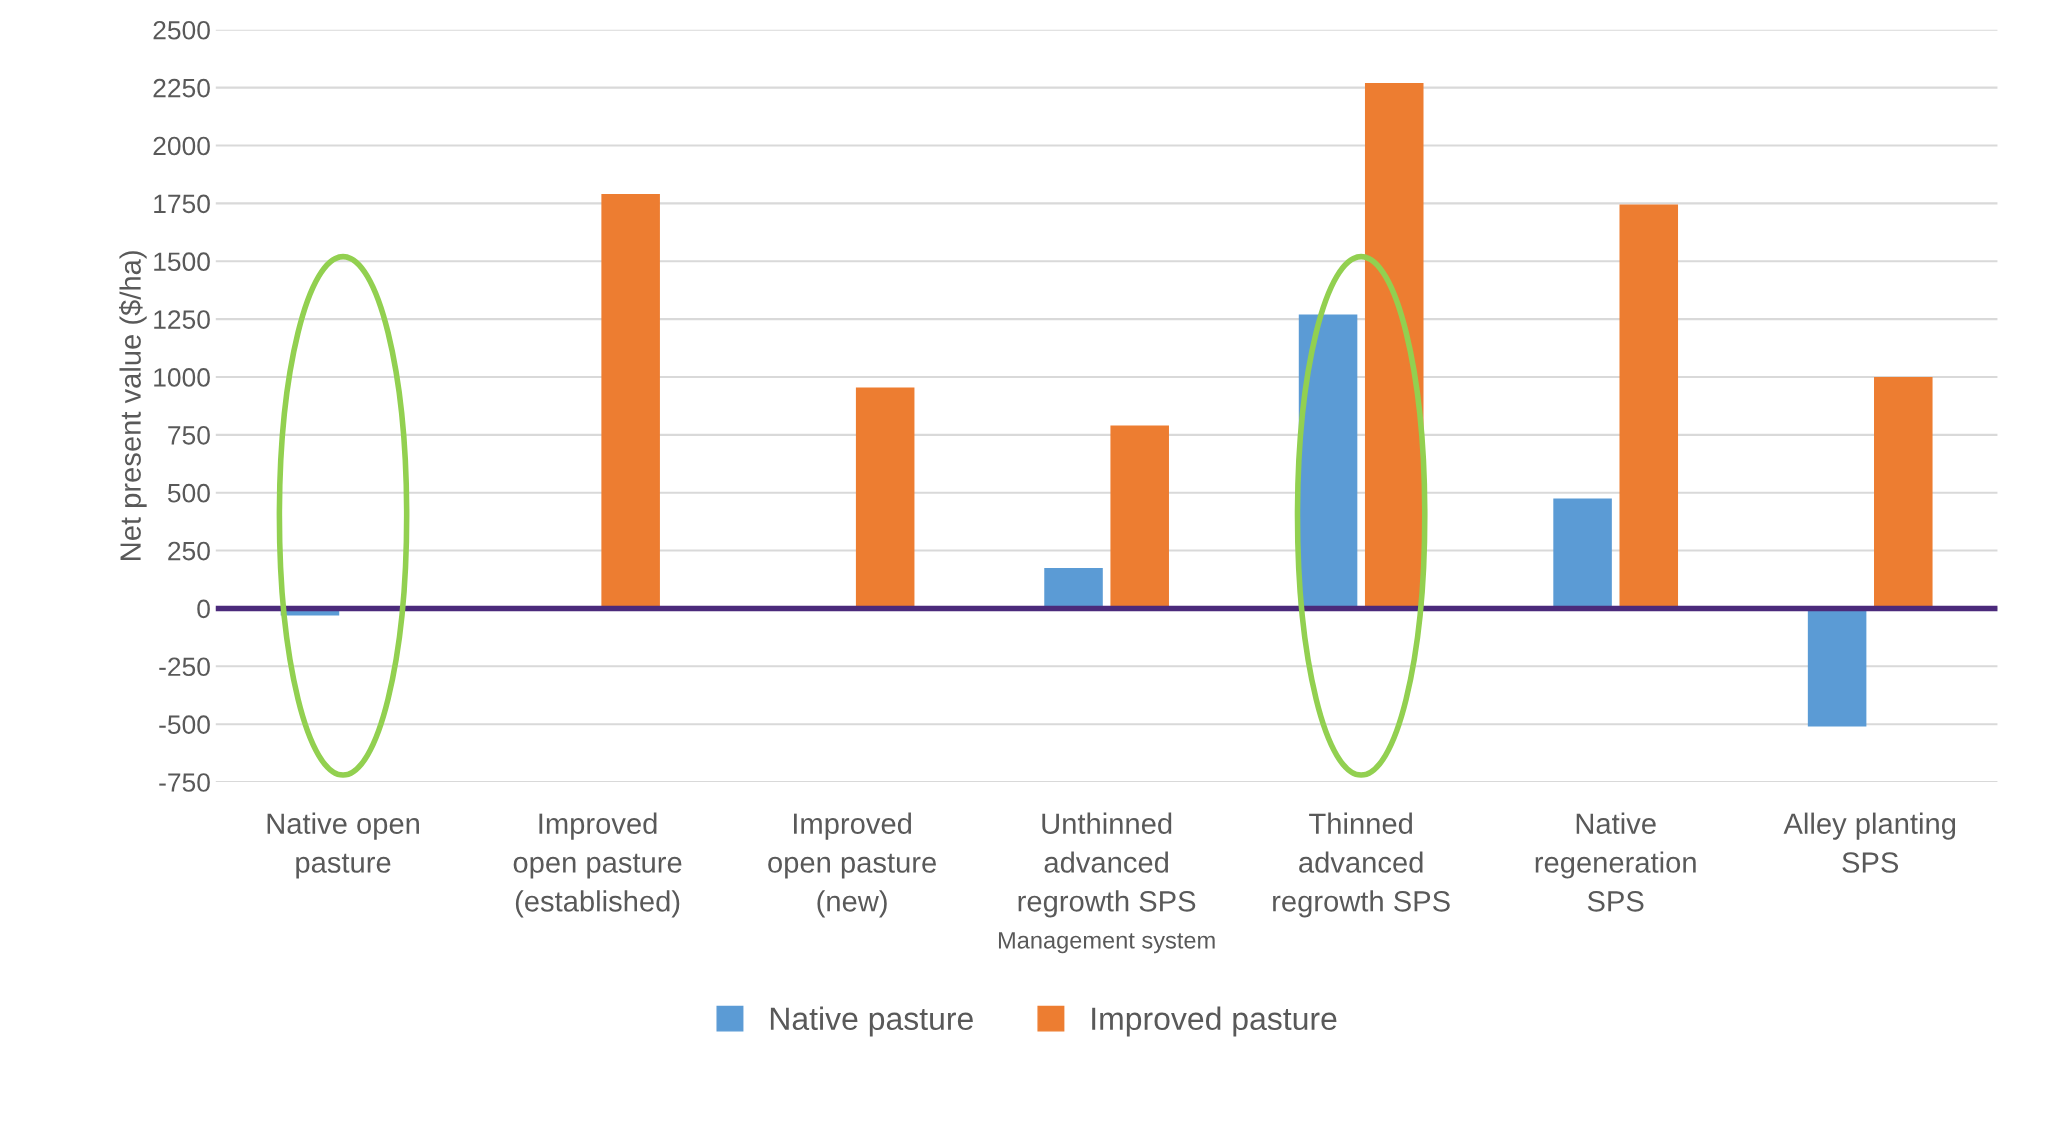  What do you see at coordinates (189, 551) in the screenshot?
I see `y-tick-label: 250` at bounding box center [189, 551].